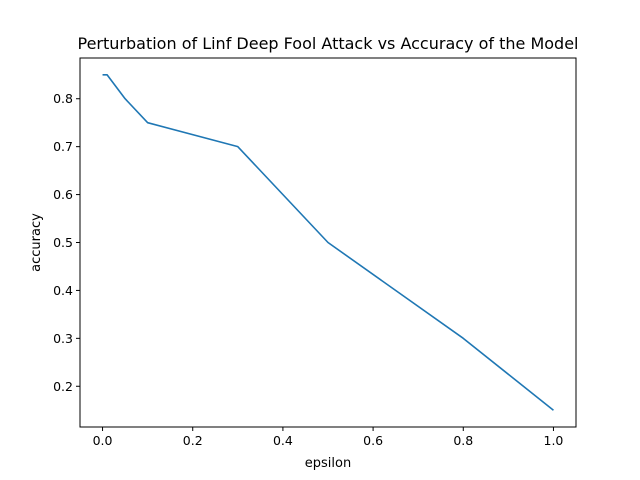  Describe the element at coordinates (373, 440) in the screenshot. I see `x-tick-label: 0.6` at that location.